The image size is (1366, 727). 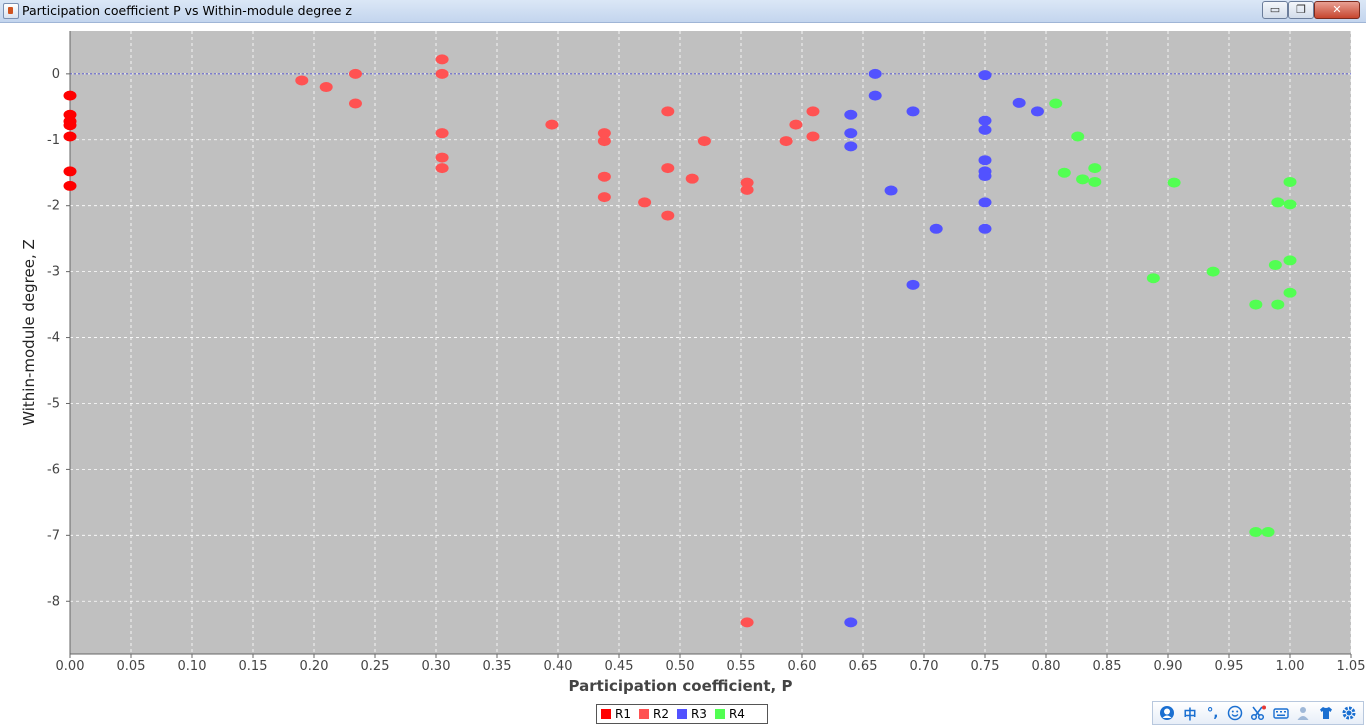 I want to click on legend-label: R3, so click(x=698, y=714).